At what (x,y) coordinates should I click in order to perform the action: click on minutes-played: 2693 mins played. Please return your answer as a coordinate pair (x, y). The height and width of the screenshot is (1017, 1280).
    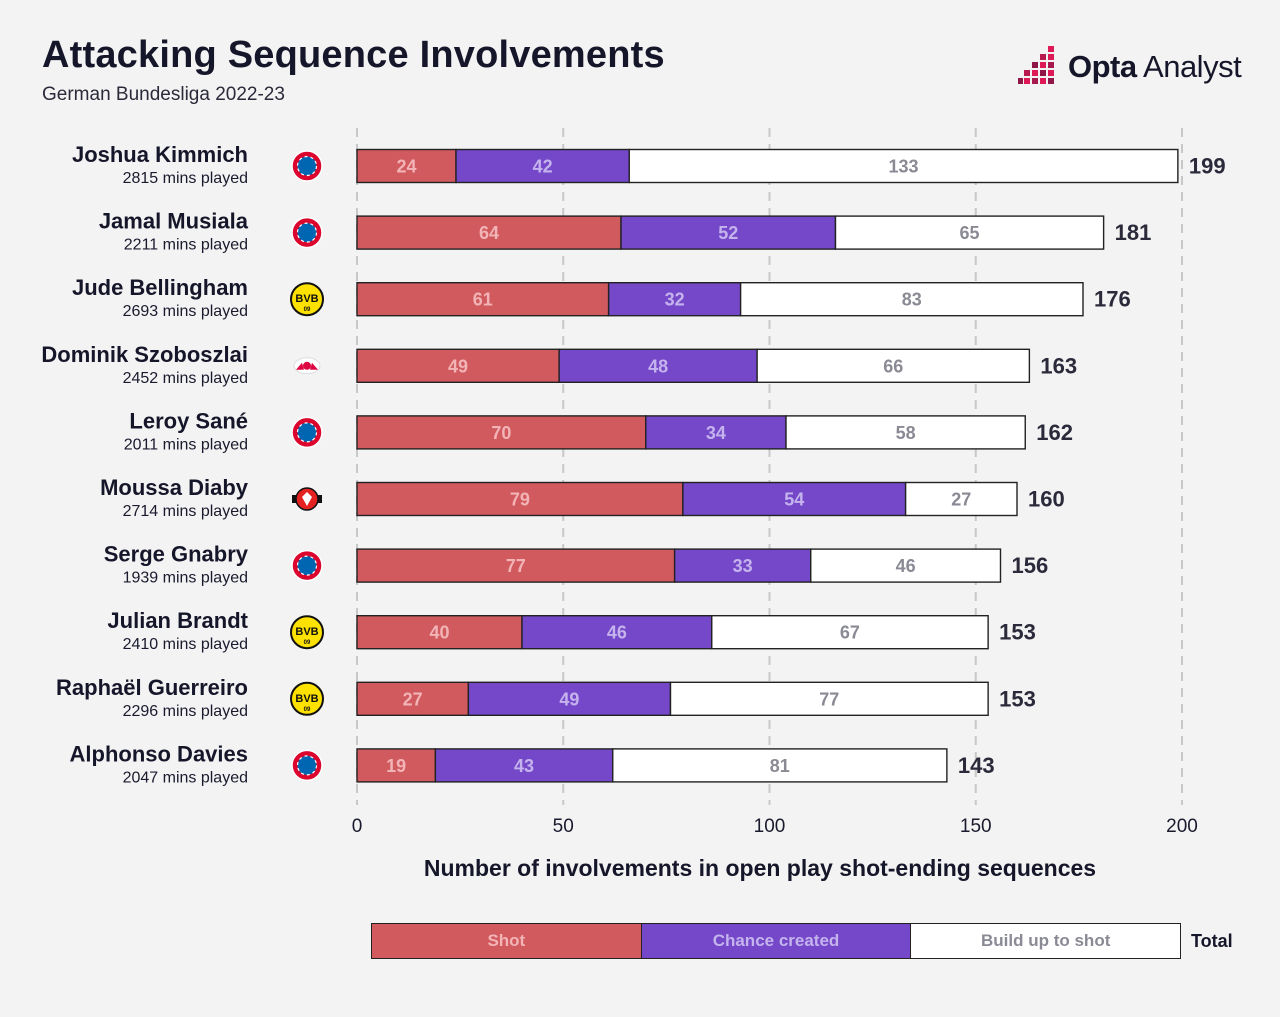
    Looking at the image, I should click on (185, 311).